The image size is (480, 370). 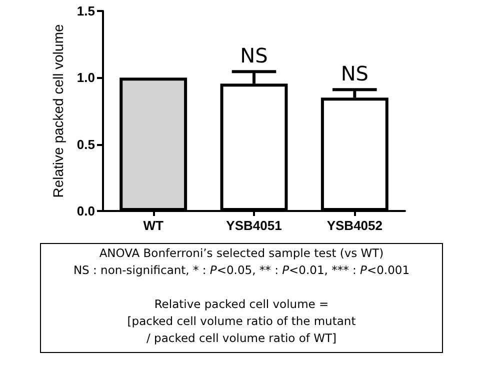 I want to click on y-tick-label: 1.0, so click(x=85, y=78).